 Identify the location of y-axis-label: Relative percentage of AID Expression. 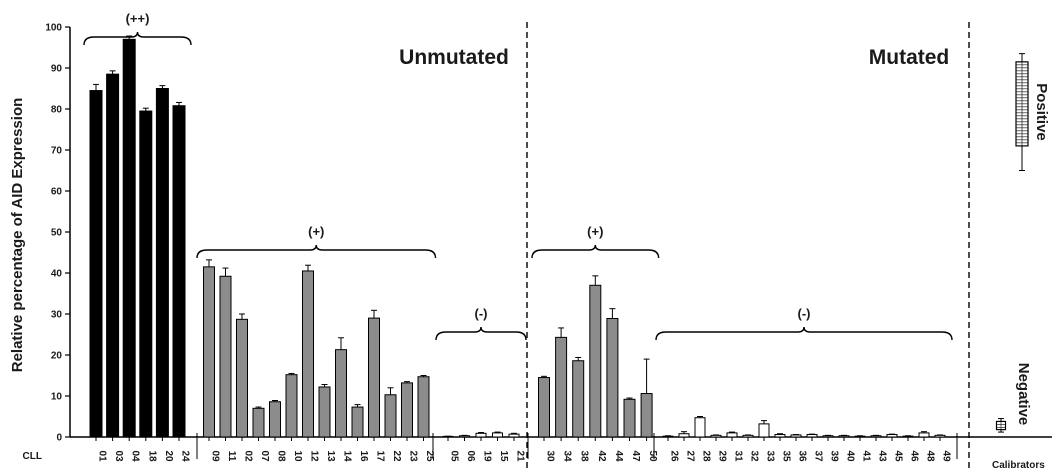
(17, 235).